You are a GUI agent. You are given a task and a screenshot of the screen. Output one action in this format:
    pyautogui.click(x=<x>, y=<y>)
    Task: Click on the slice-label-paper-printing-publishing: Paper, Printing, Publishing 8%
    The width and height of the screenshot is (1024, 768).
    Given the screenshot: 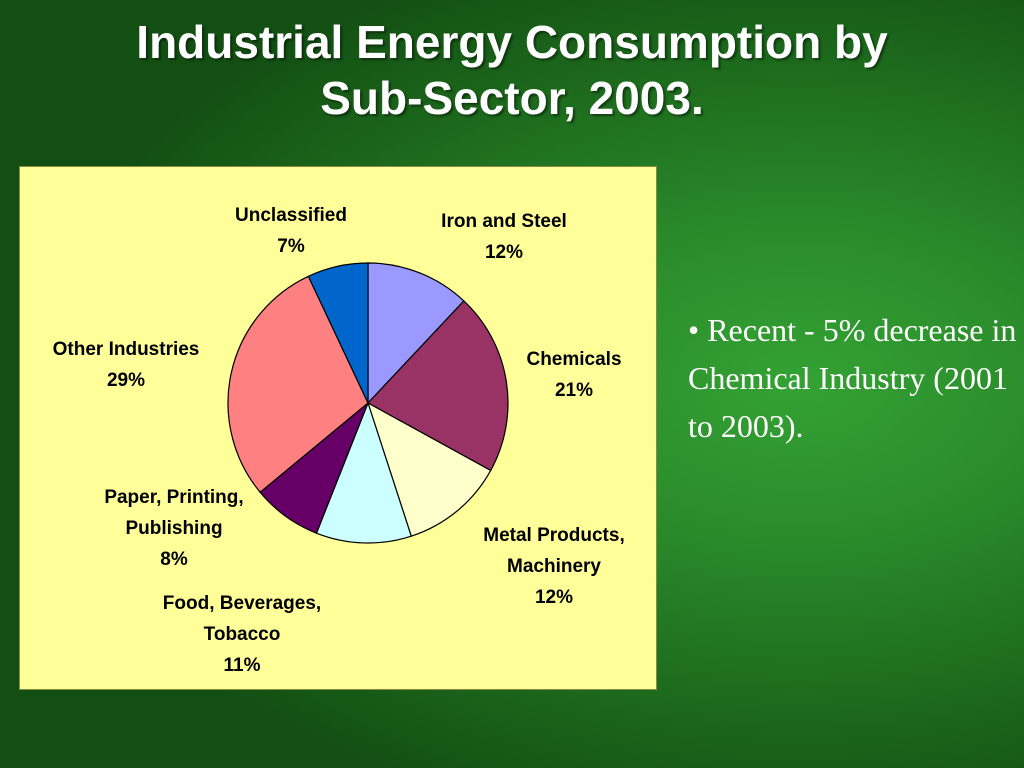 What is the action you would take?
    pyautogui.click(x=173, y=528)
    